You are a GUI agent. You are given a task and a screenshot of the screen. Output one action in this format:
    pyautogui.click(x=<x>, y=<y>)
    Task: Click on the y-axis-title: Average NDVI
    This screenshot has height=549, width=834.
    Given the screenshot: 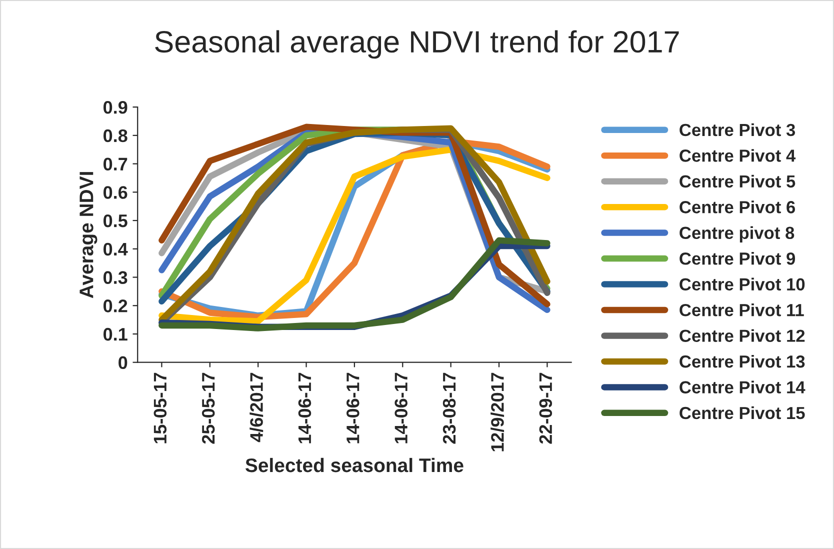 What is the action you would take?
    pyautogui.click(x=89, y=235)
    